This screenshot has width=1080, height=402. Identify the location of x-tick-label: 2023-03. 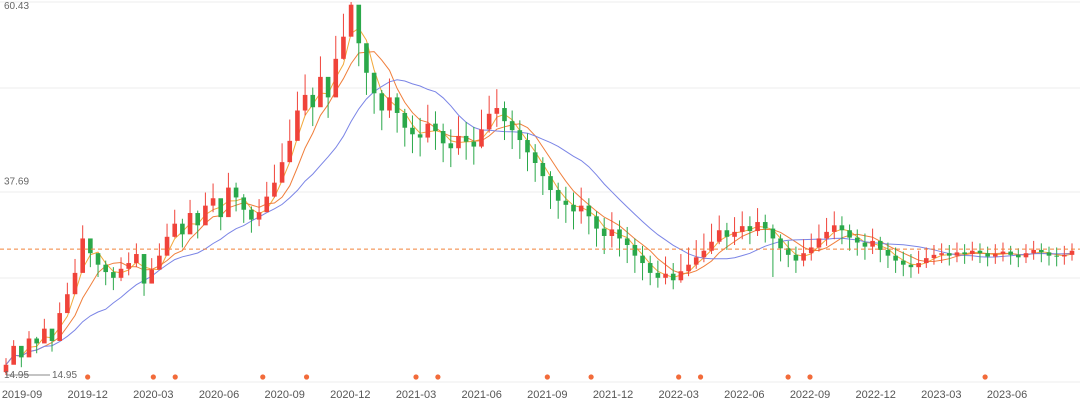
(941, 395).